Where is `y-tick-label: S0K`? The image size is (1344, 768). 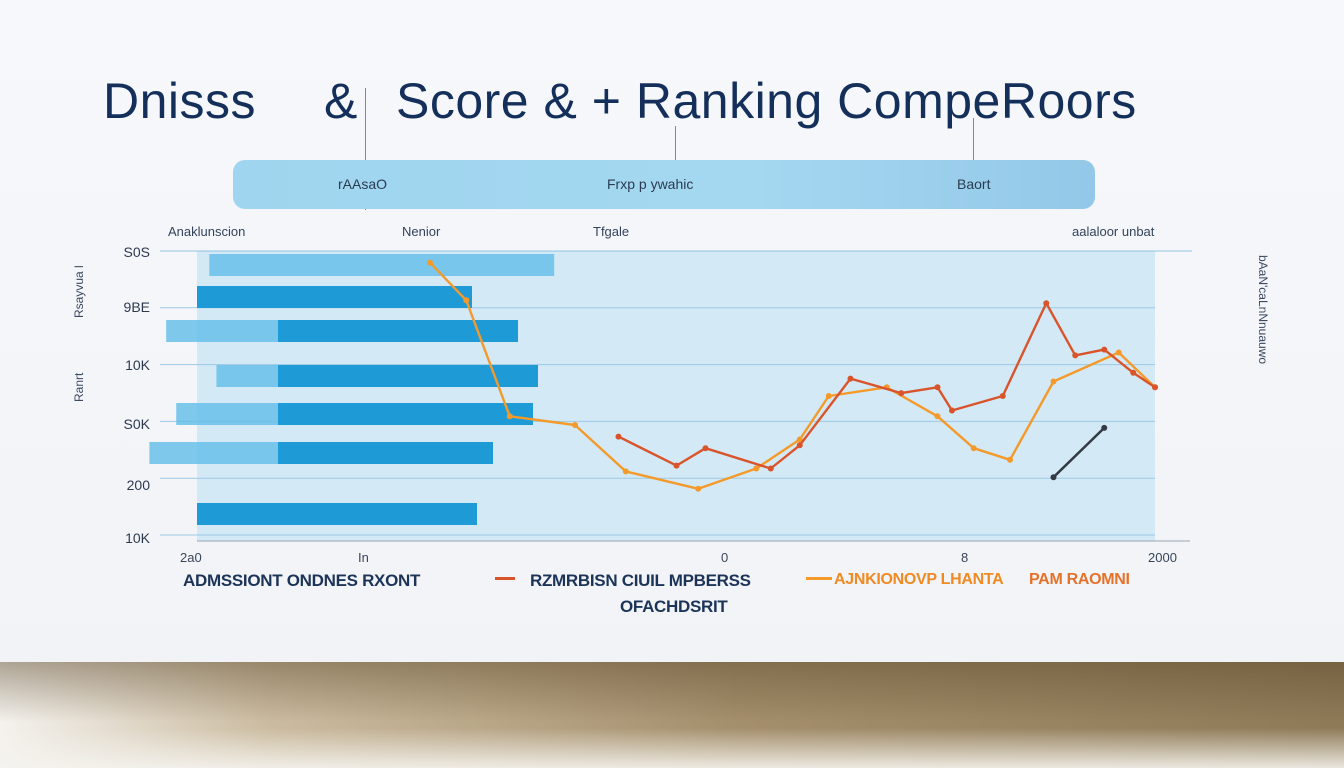
y-tick-label: S0K is located at coordinates (136, 424).